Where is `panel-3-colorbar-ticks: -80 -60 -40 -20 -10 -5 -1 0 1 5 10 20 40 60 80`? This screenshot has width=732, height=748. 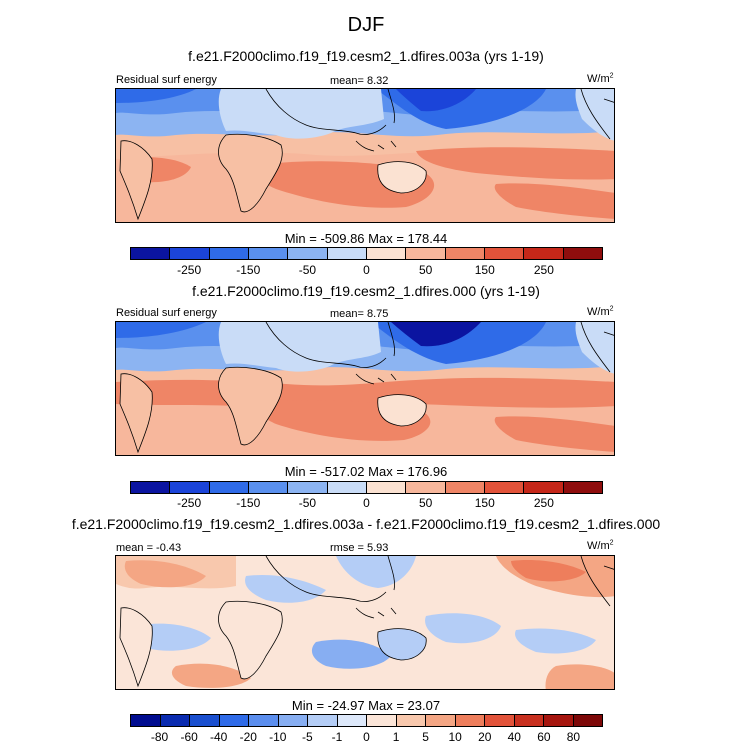 panel-3-colorbar-ticks: -80 -60 -40 -20 -10 -5 -1 0 1 5 10 20 40 60 80 is located at coordinates (366, 737).